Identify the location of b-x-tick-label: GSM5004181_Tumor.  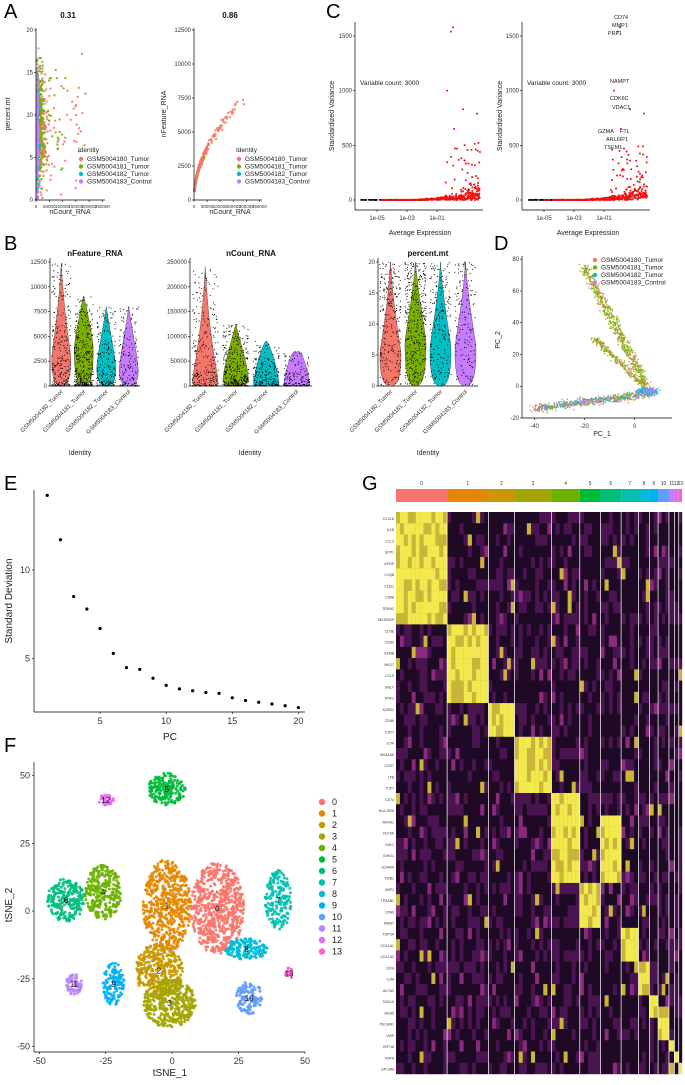
(64, 411).